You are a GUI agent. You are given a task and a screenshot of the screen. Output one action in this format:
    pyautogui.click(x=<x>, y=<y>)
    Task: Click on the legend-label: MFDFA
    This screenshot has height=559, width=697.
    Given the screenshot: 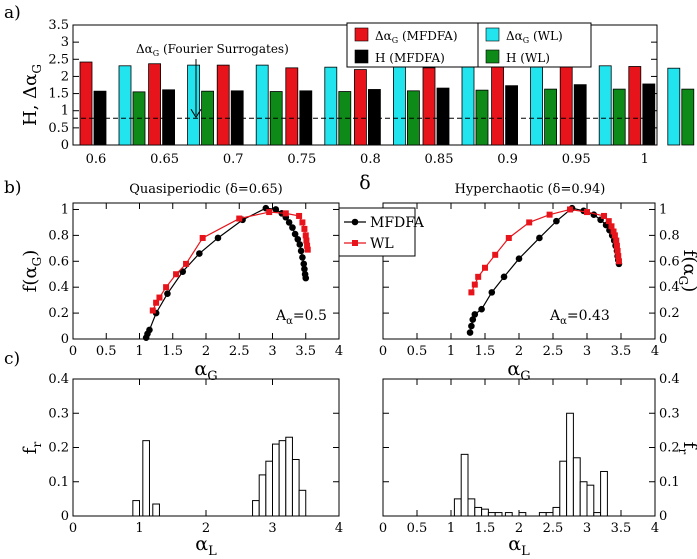 What is the action you would take?
    pyautogui.click(x=397, y=223)
    